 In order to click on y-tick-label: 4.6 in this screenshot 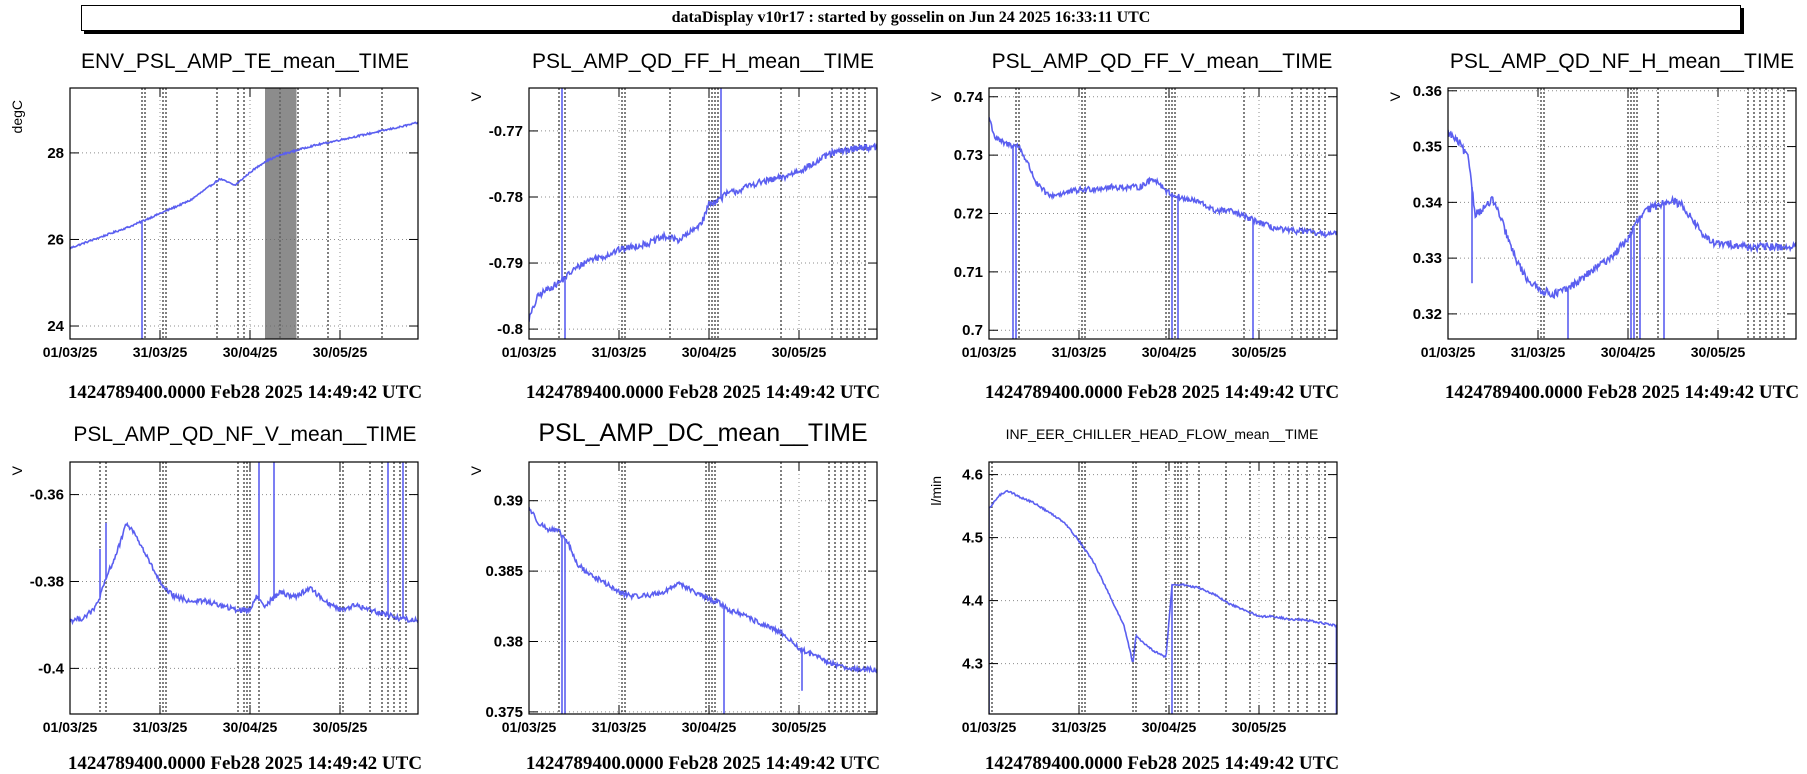, I will do `click(972, 475)`.